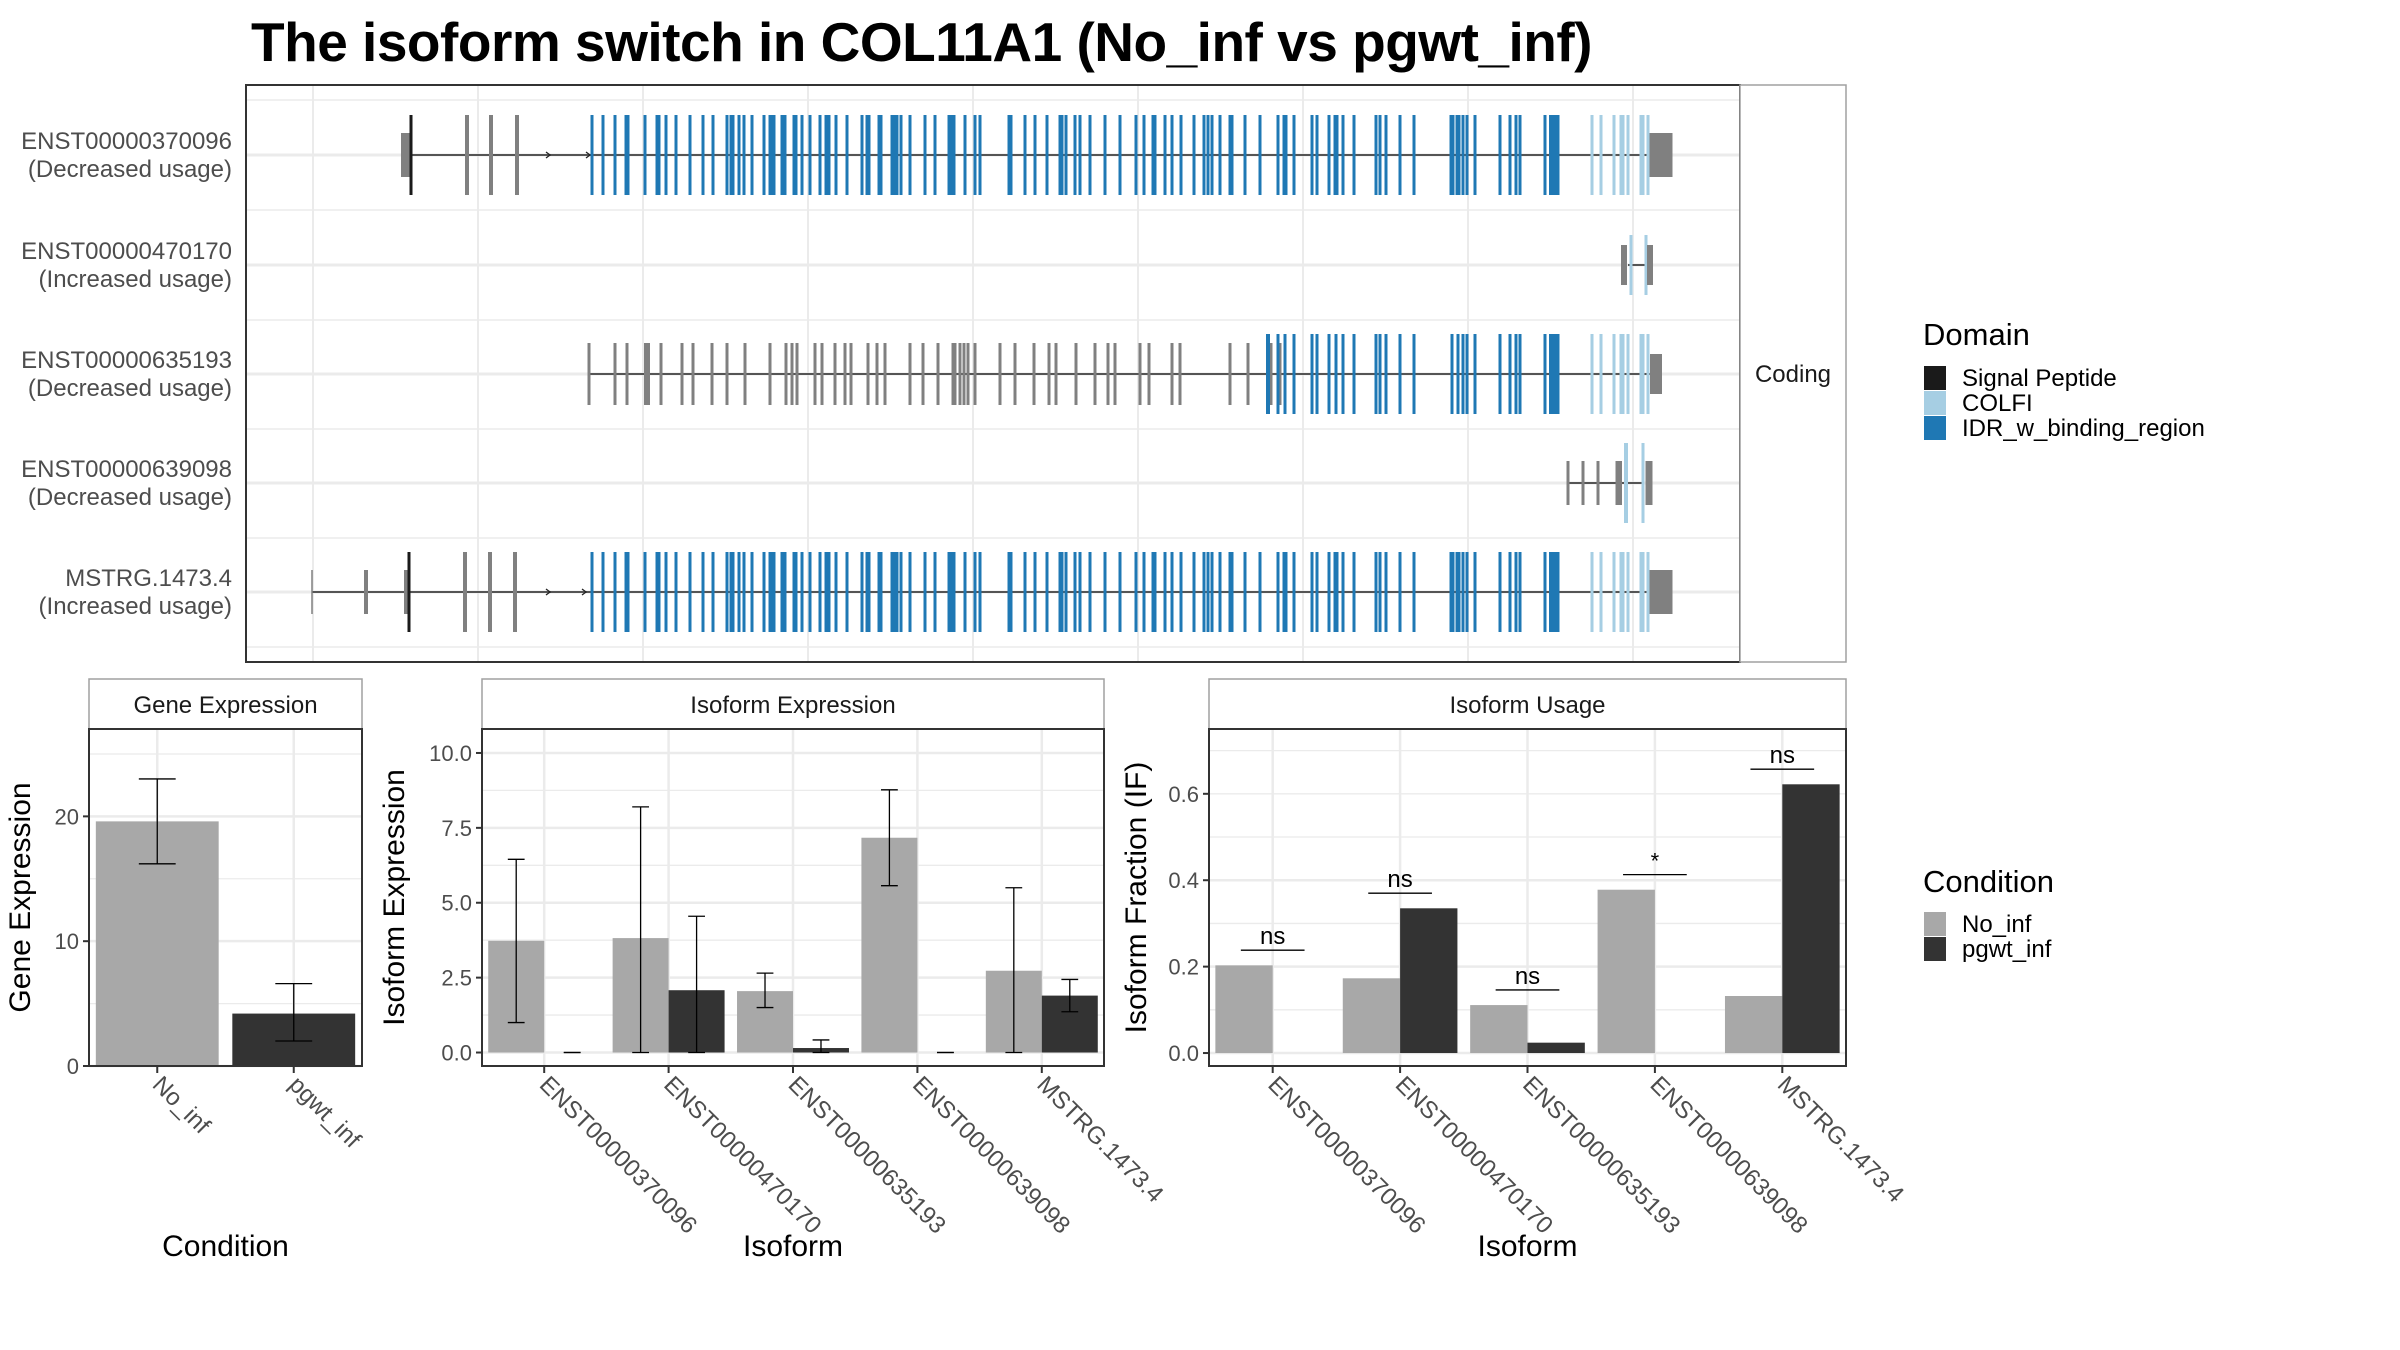 This screenshot has height=1350, width=2400. Describe the element at coordinates (1840, 1139) in the screenshot. I see `x-tick-label: MSTRG.1473.4` at that location.